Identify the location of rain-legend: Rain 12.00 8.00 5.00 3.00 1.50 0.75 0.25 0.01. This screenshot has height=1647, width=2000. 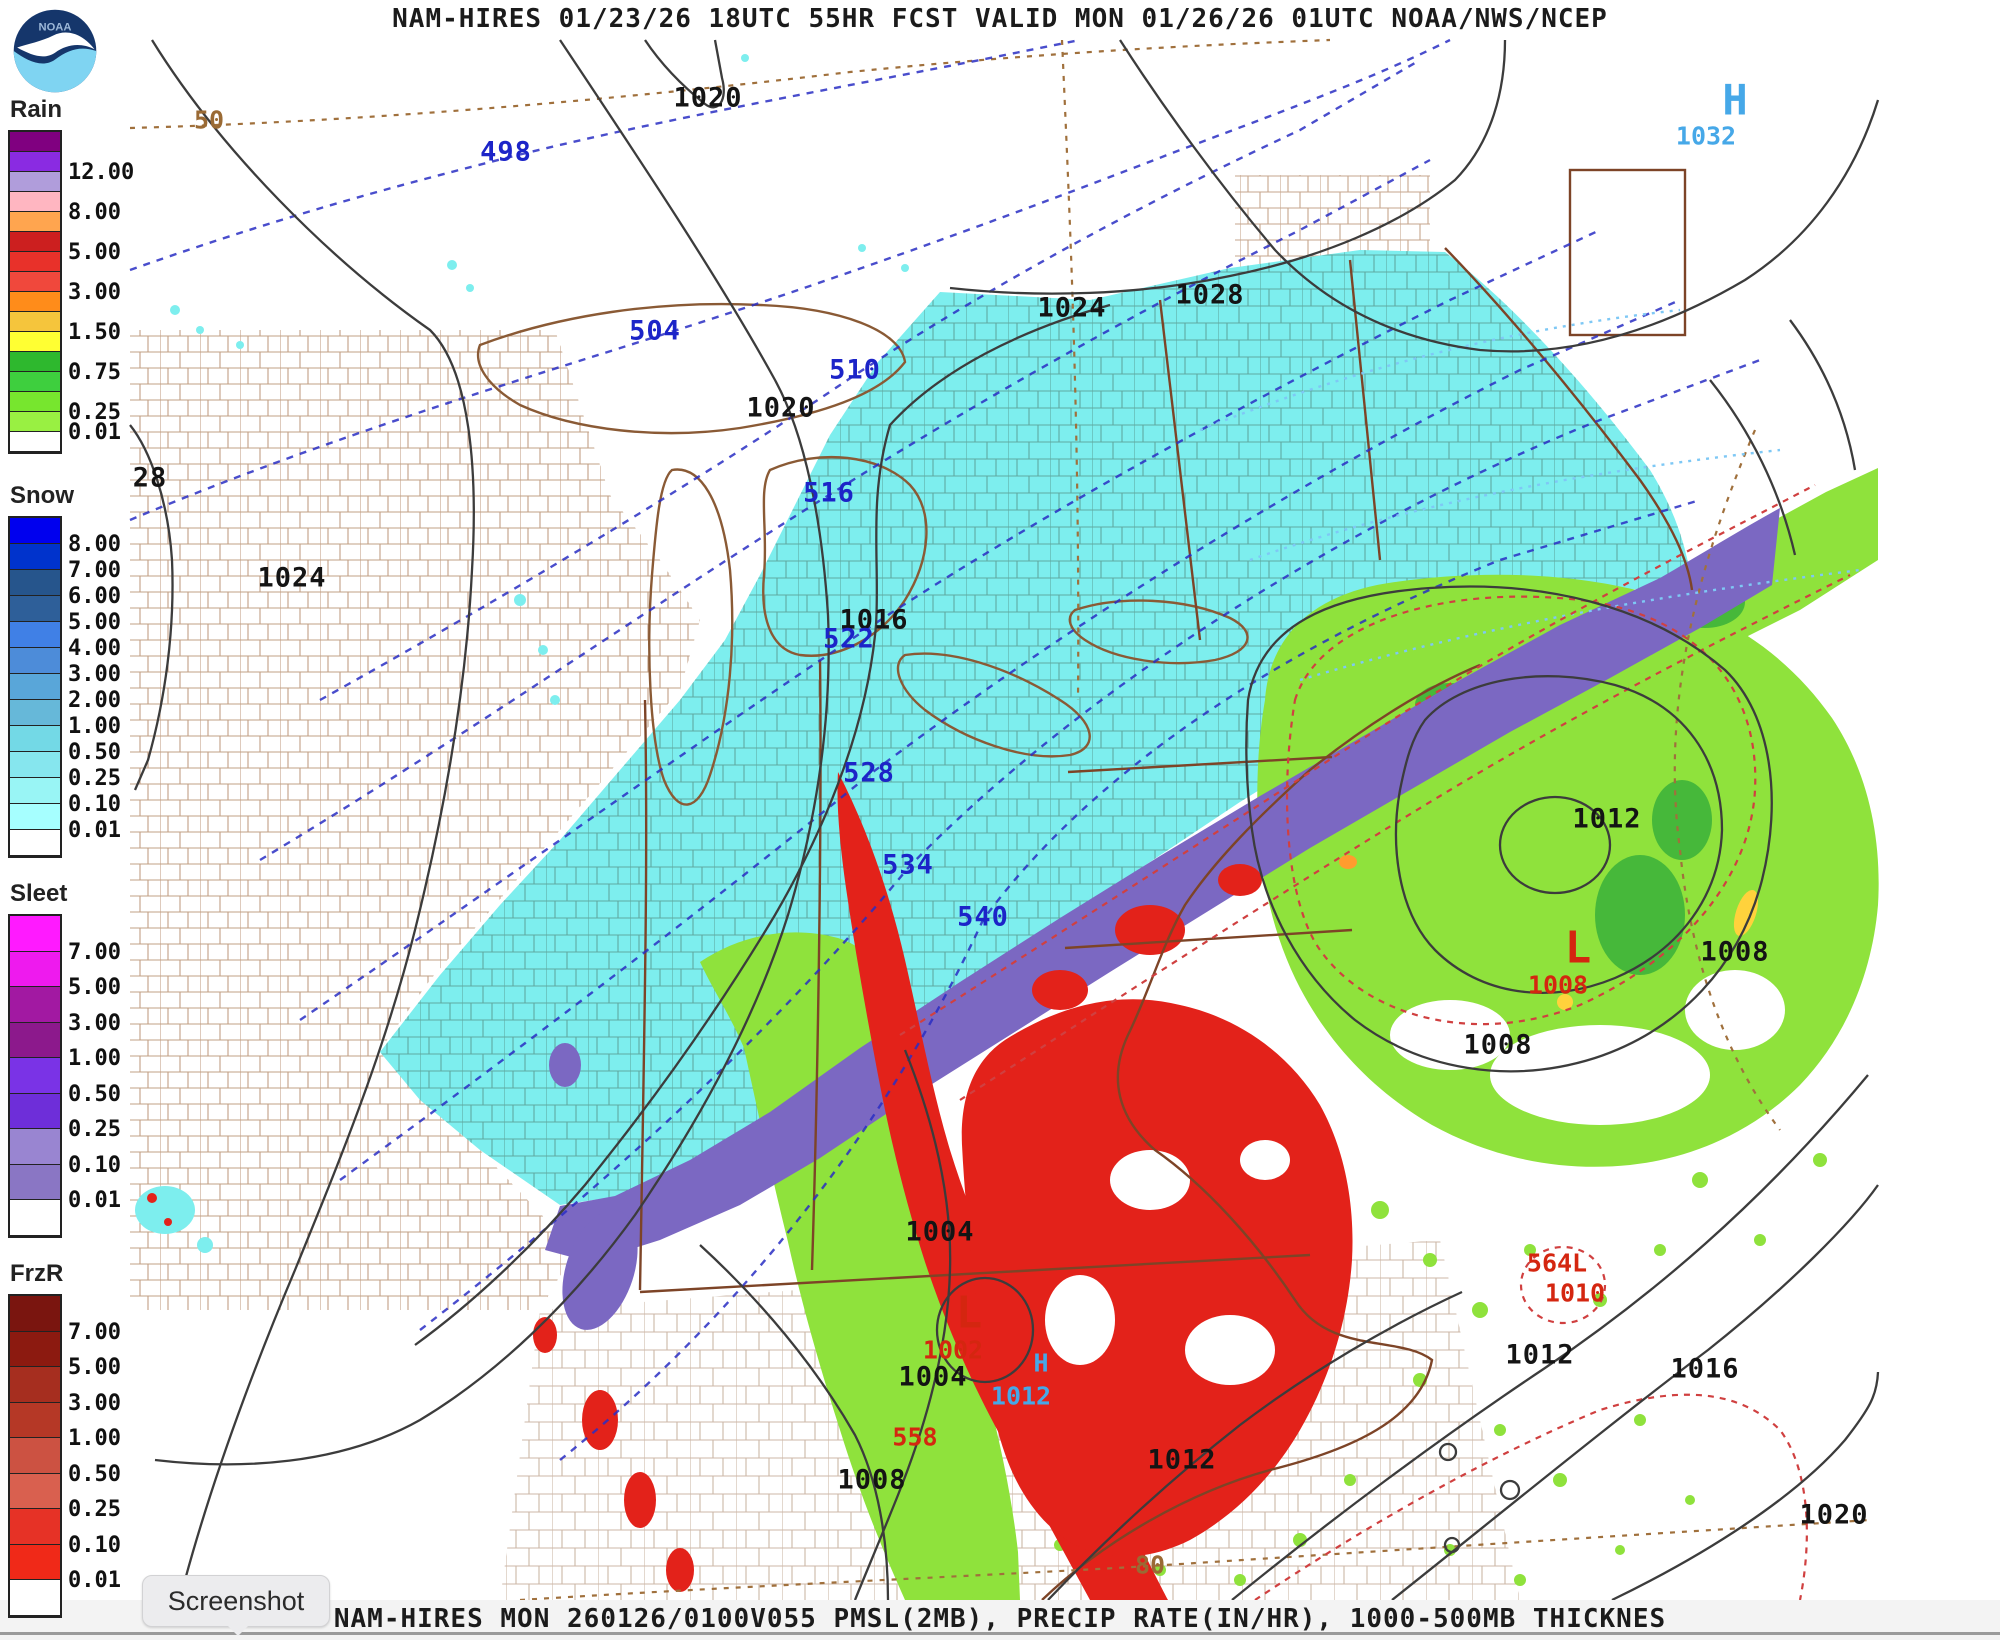
(71, 275).